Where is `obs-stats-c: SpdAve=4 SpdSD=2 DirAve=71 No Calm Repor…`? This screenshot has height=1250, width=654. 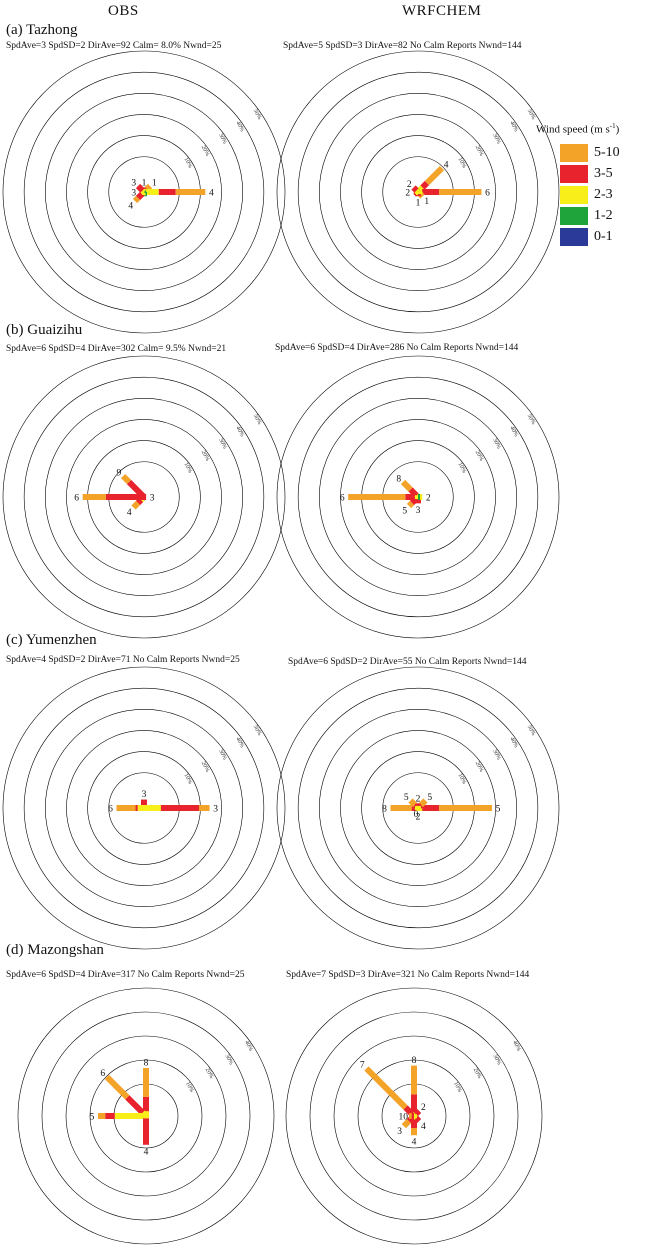 obs-stats-c: SpdAve=4 SpdSD=2 DirAve=71 No Calm Repor… is located at coordinates (123, 660).